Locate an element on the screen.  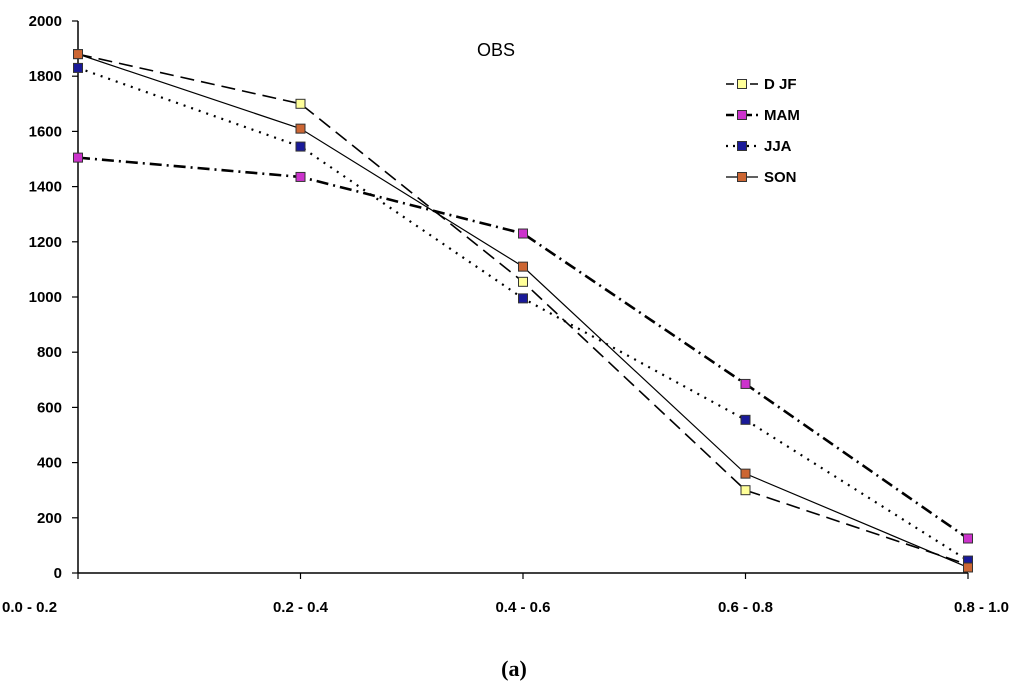
y-tick-label: 600 is located at coordinates (49, 407).